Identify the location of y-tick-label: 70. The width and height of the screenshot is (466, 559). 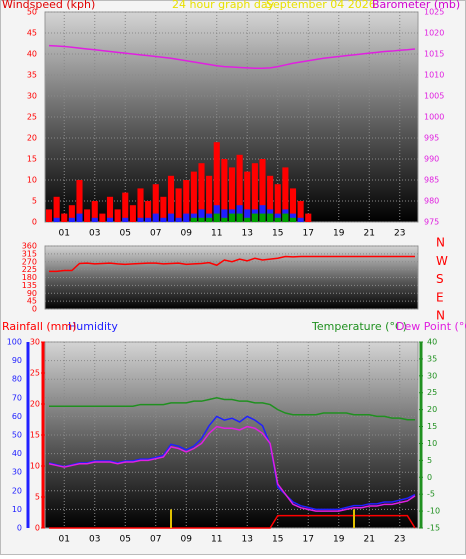
(17, 397).